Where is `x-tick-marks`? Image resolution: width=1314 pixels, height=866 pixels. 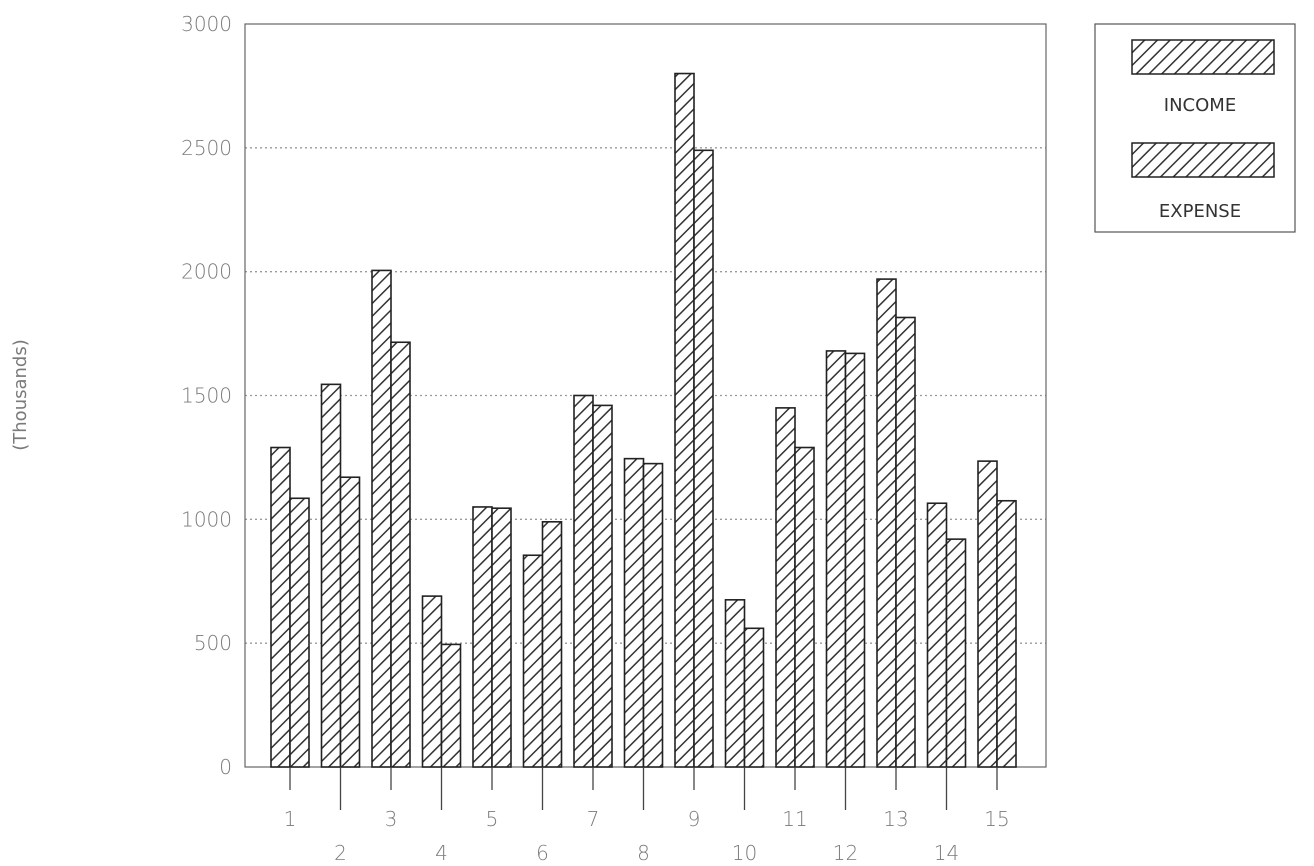 x-tick-marks is located at coordinates (643, 788).